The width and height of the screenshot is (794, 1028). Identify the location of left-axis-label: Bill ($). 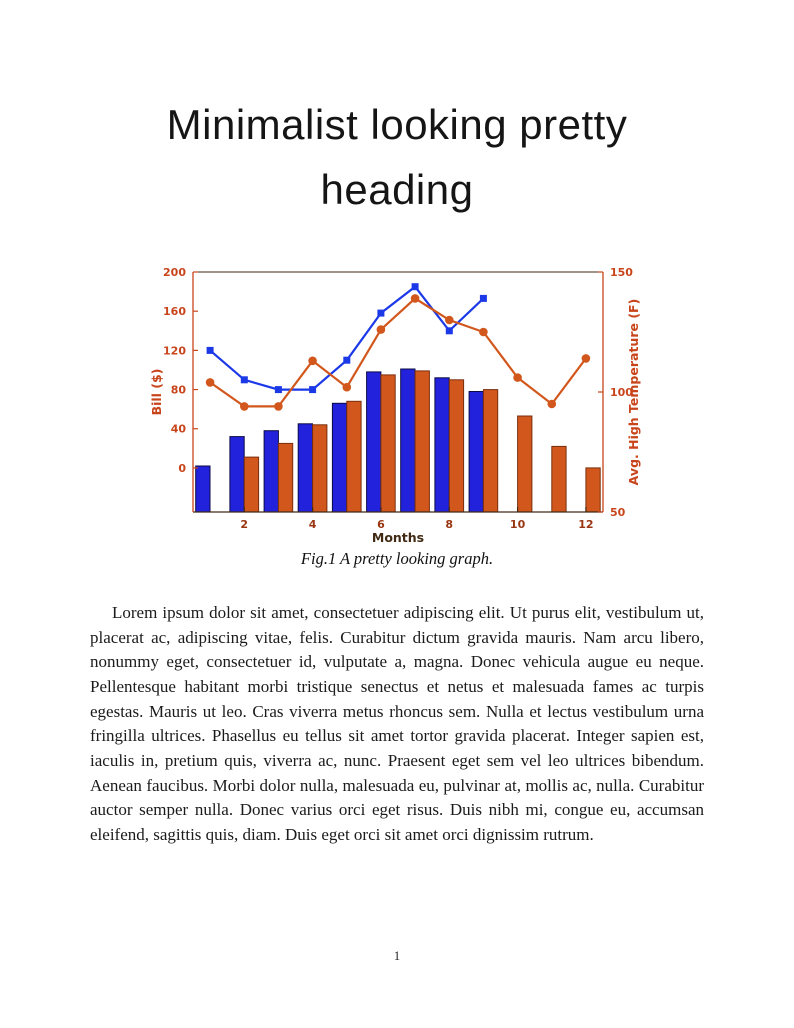
(156, 392).